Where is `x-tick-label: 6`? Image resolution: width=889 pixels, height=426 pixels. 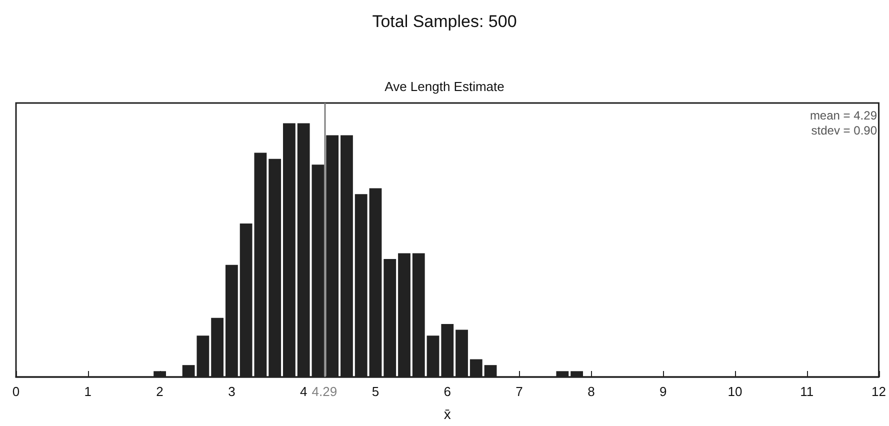 x-tick-label: 6 is located at coordinates (447, 391).